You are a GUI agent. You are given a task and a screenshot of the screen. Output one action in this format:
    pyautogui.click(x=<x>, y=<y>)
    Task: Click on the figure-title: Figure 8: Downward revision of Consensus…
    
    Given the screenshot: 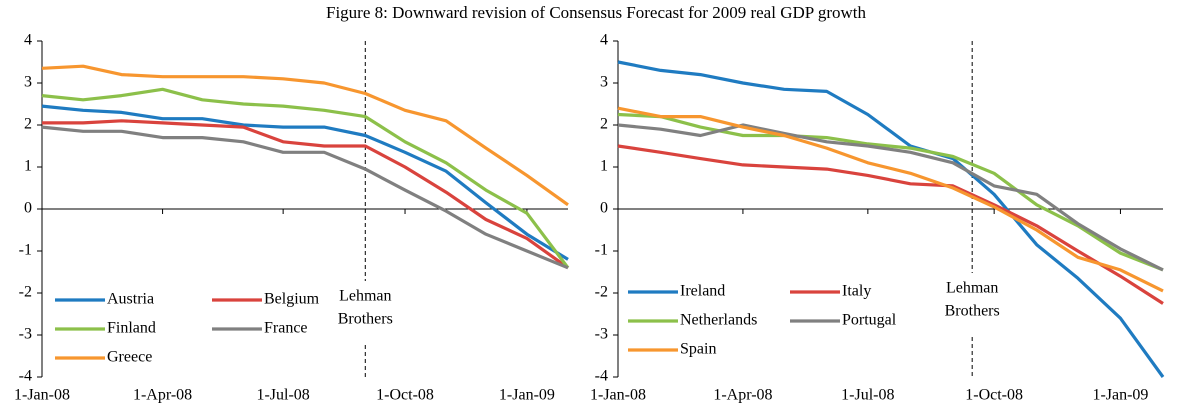 What is the action you would take?
    pyautogui.click(x=596, y=12)
    